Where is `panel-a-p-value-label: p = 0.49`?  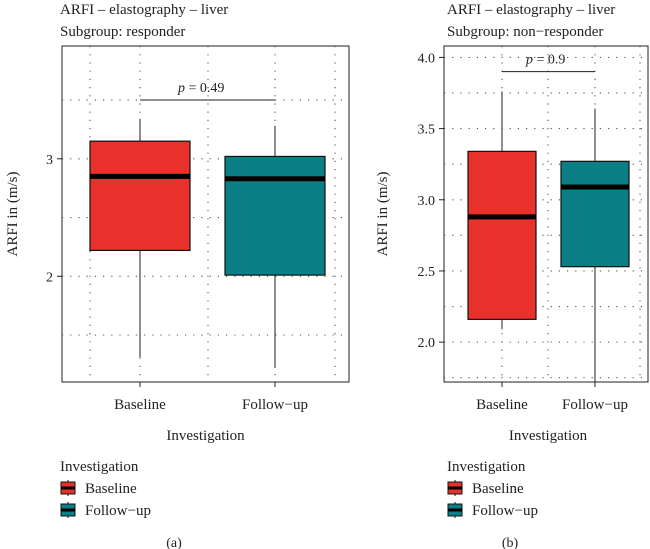 panel-a-p-value-label: p = 0.49 is located at coordinates (200, 88).